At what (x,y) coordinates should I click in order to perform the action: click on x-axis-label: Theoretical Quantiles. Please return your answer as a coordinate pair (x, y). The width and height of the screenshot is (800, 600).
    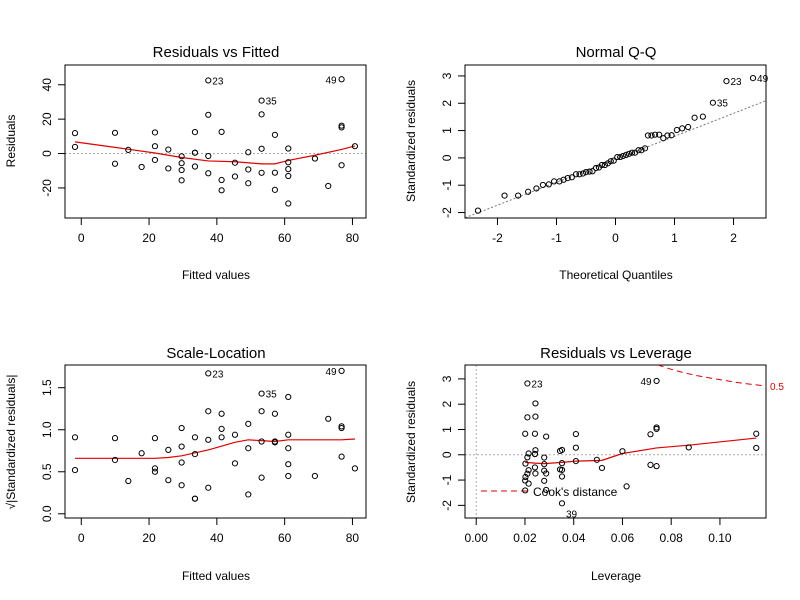
    Looking at the image, I should click on (615, 275).